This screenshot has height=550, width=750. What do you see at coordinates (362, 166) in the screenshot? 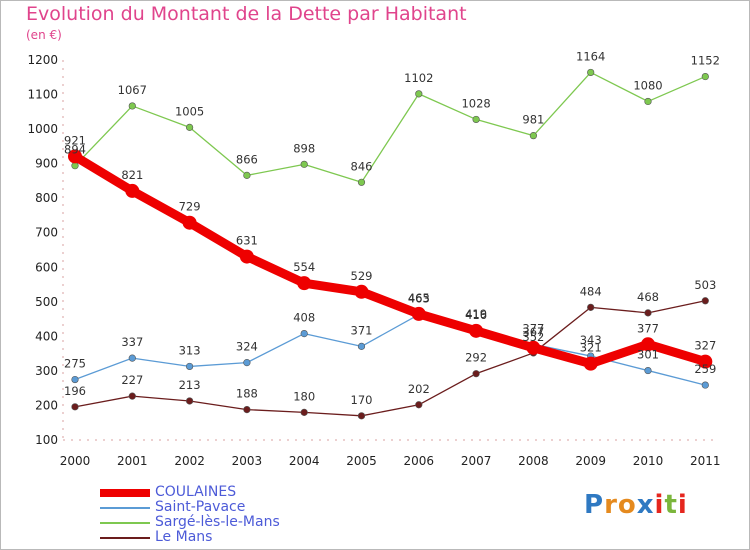
I see `data-label: 846` at bounding box center [362, 166].